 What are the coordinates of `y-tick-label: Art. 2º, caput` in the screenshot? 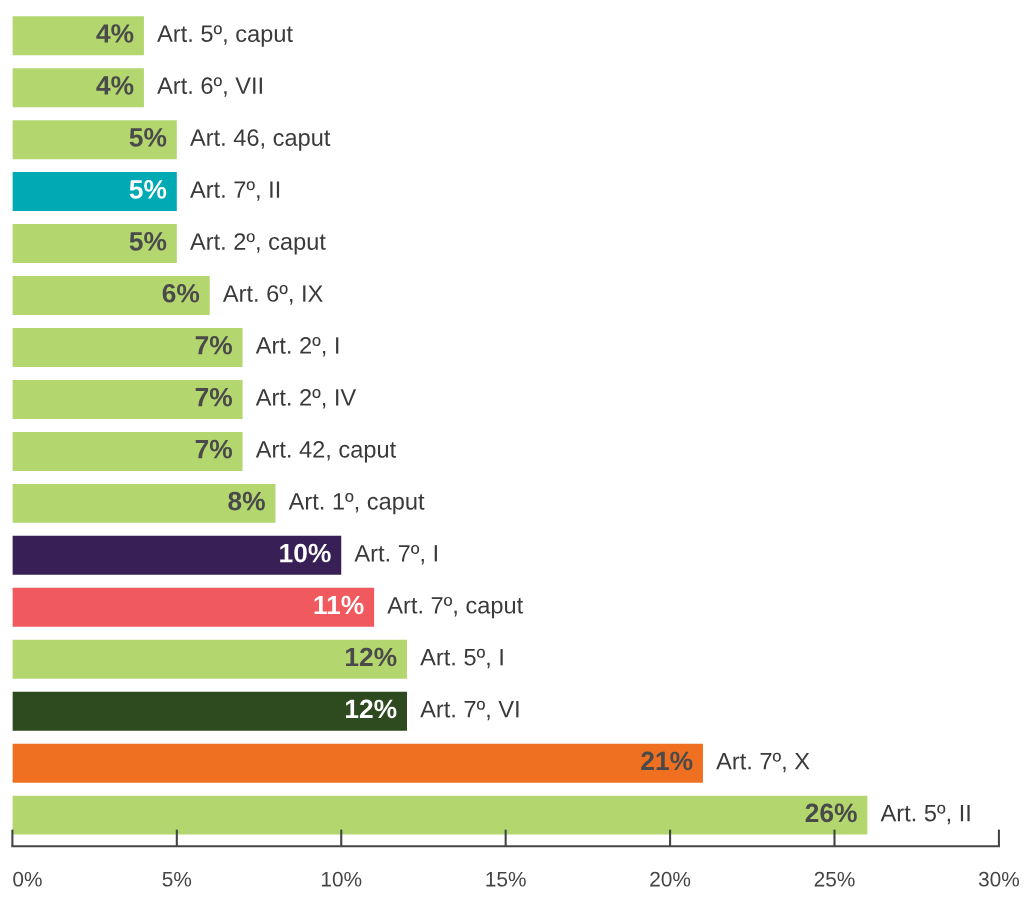 It's located at (258, 244).